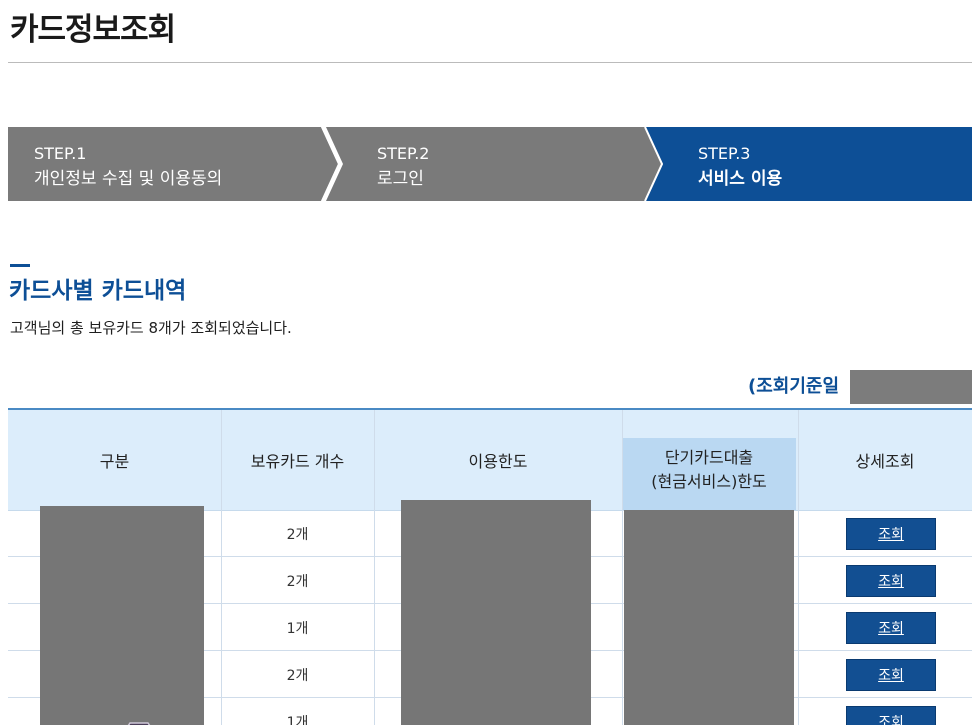 The image size is (972, 725). Describe the element at coordinates (151, 328) in the screenshot. I see `section-description: 고객님의 총 보유카드 8개가 조회되었습니다.` at that location.